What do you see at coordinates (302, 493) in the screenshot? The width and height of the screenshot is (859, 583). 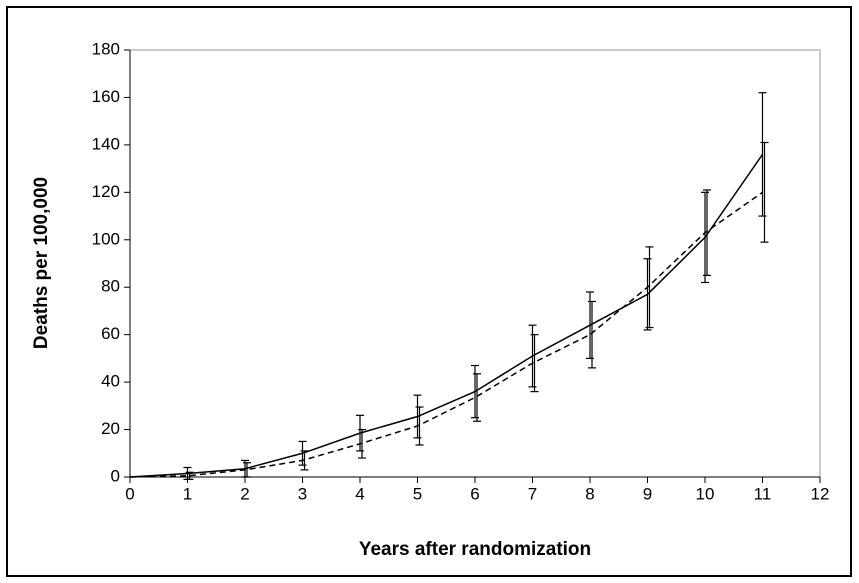 I see `x-tick-label: 3` at bounding box center [302, 493].